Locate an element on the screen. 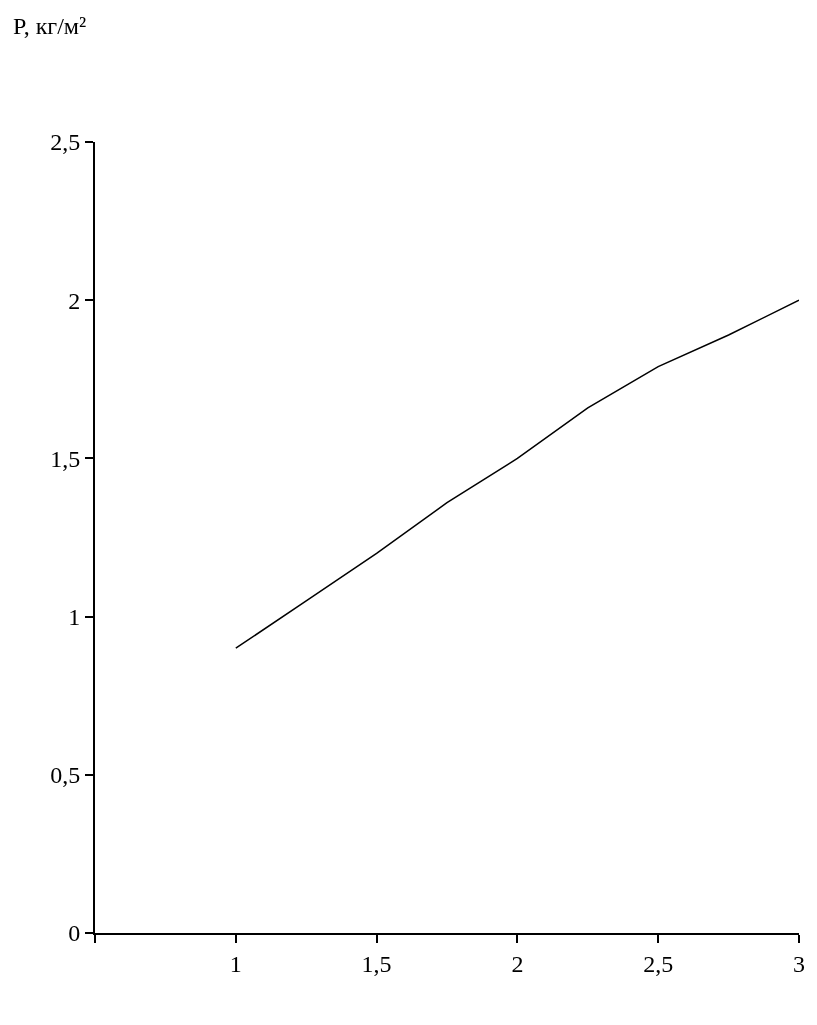 The image size is (817, 1025). y-tick-label: 2,5 is located at coordinates (65, 142).